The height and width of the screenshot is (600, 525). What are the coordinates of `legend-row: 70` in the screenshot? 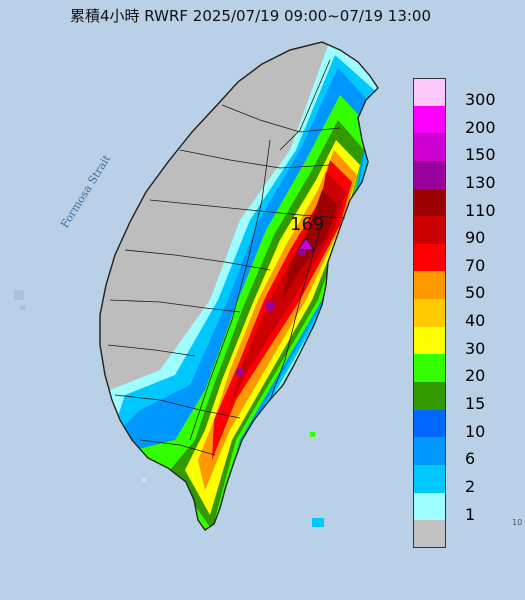 It's located at (463, 259).